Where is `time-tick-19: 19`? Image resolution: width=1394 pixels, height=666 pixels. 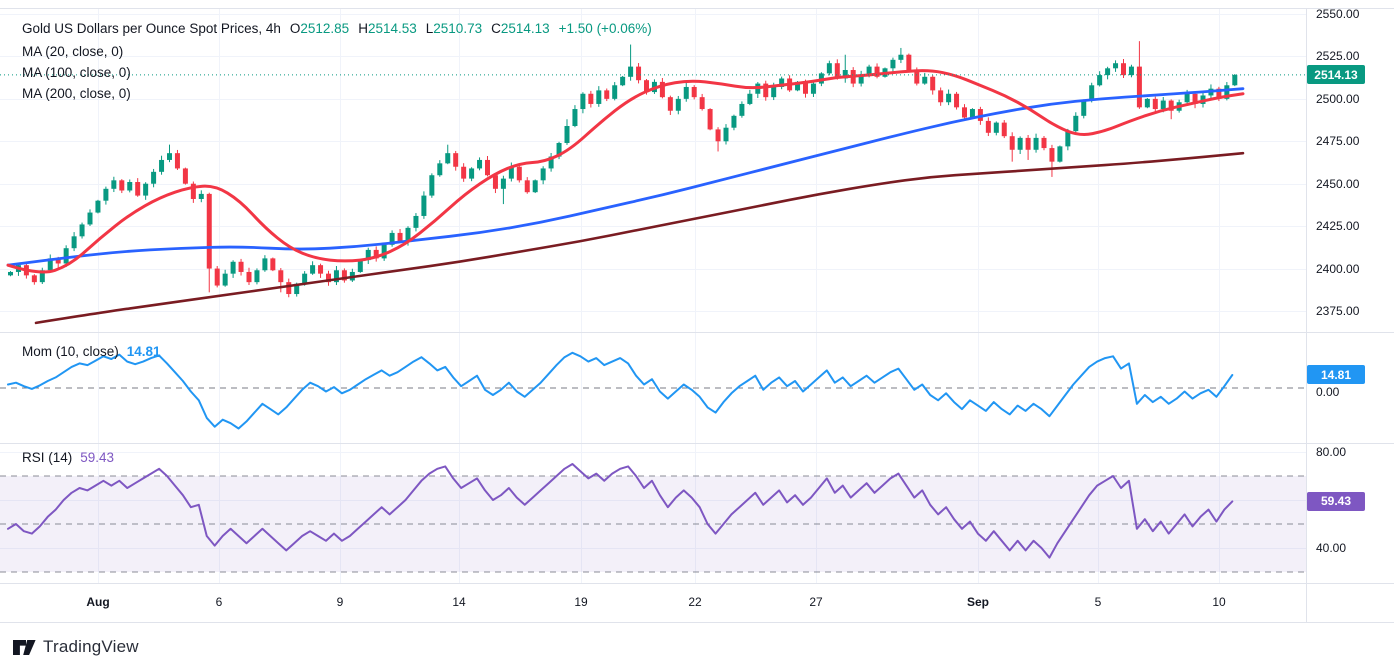
time-tick-19: 19 is located at coordinates (581, 602).